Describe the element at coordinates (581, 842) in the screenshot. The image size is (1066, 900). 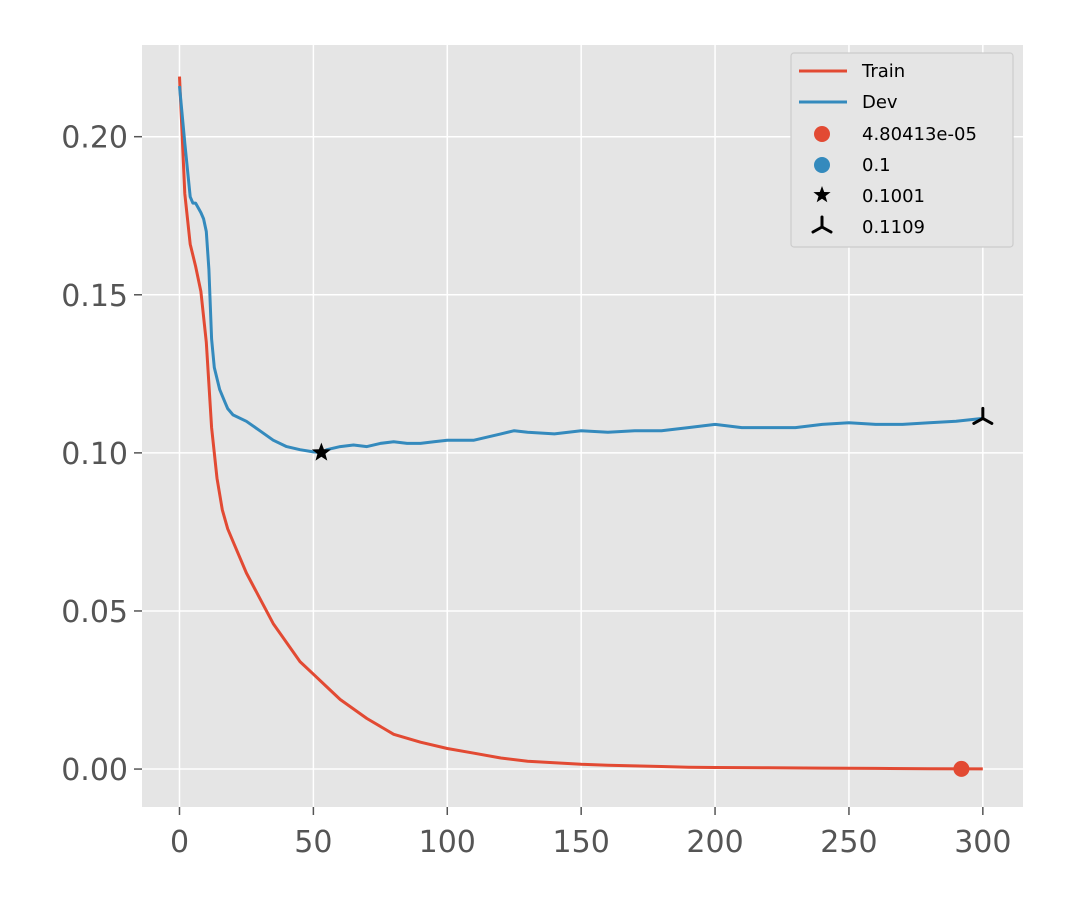
I see `x-tick-label: 150` at that location.